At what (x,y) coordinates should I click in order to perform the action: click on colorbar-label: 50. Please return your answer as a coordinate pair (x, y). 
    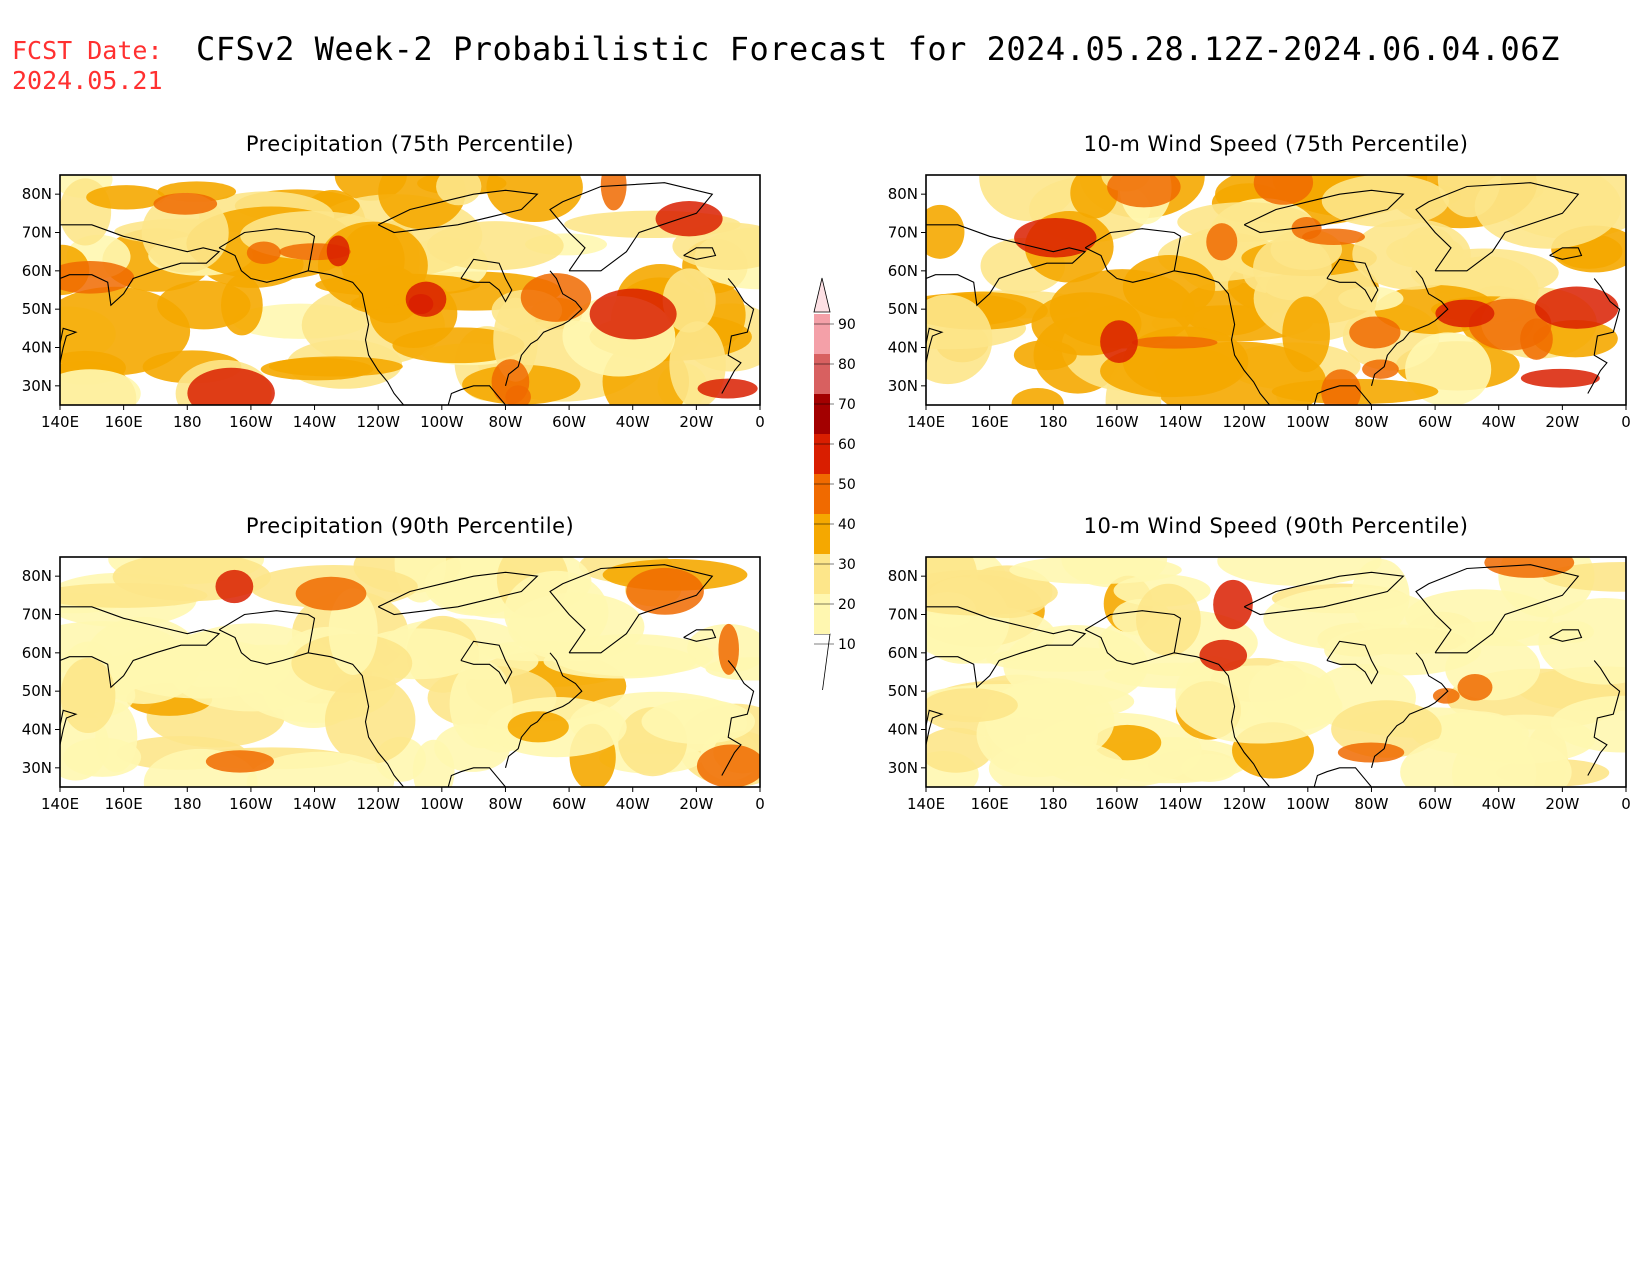
    Looking at the image, I should click on (847, 485).